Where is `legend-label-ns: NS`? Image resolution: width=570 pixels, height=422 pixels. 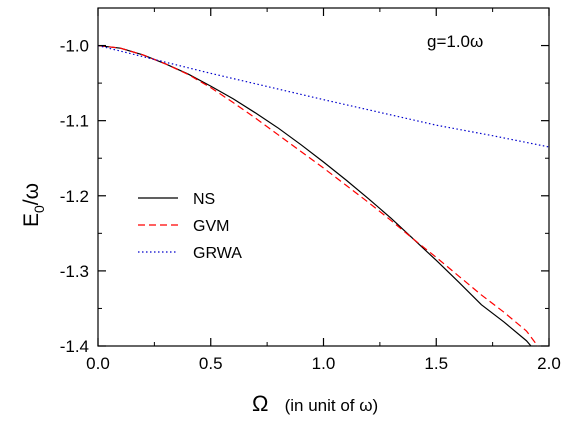
legend-label-ns: NS is located at coordinates (204, 199).